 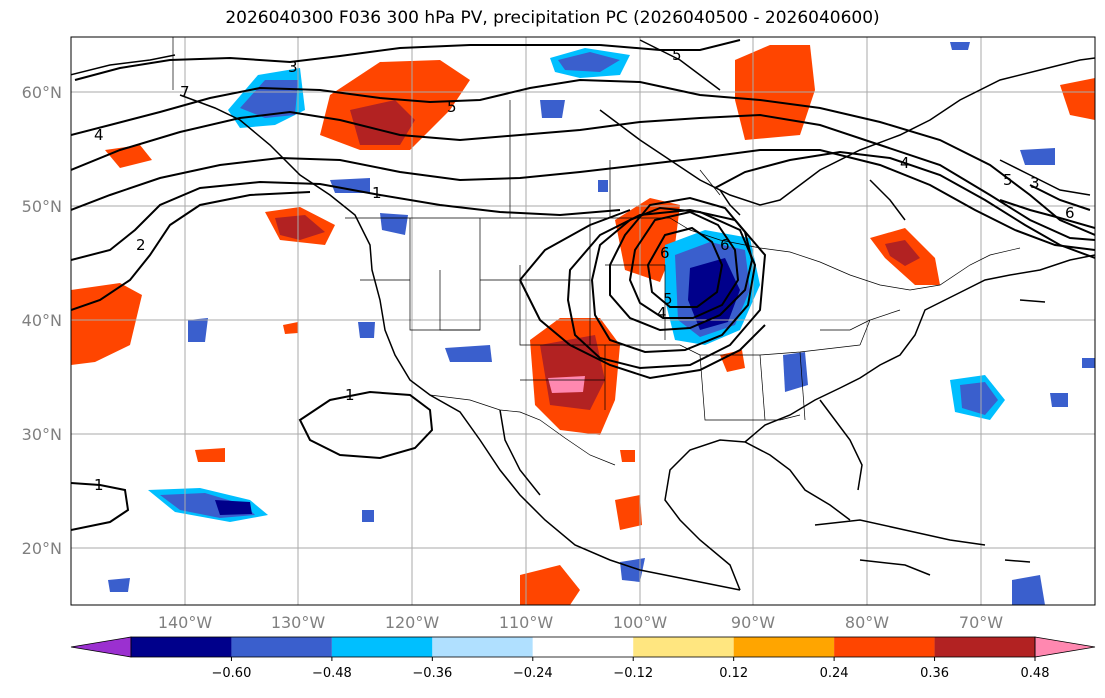 I want to click on lat-label: 50°N, so click(x=42, y=206).